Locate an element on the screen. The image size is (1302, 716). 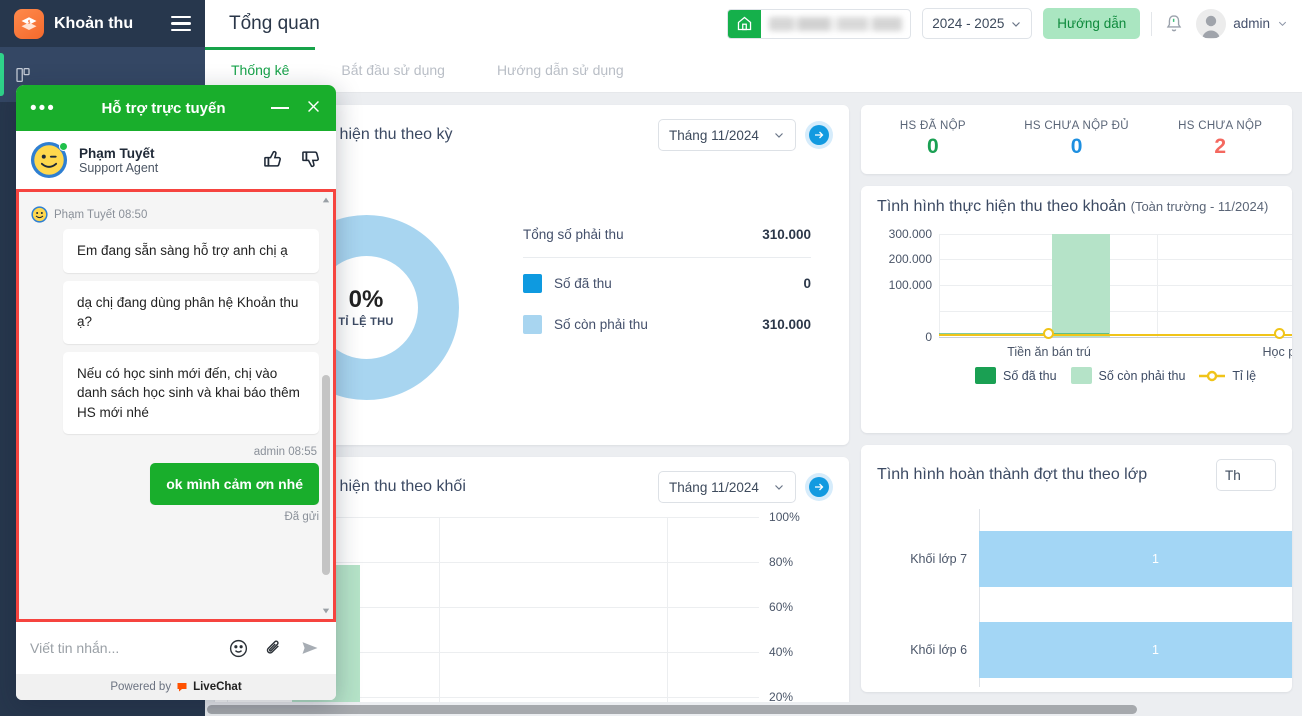
legend-item-con-phai-thu: Số còn phải thu is located at coordinates (1128, 375).